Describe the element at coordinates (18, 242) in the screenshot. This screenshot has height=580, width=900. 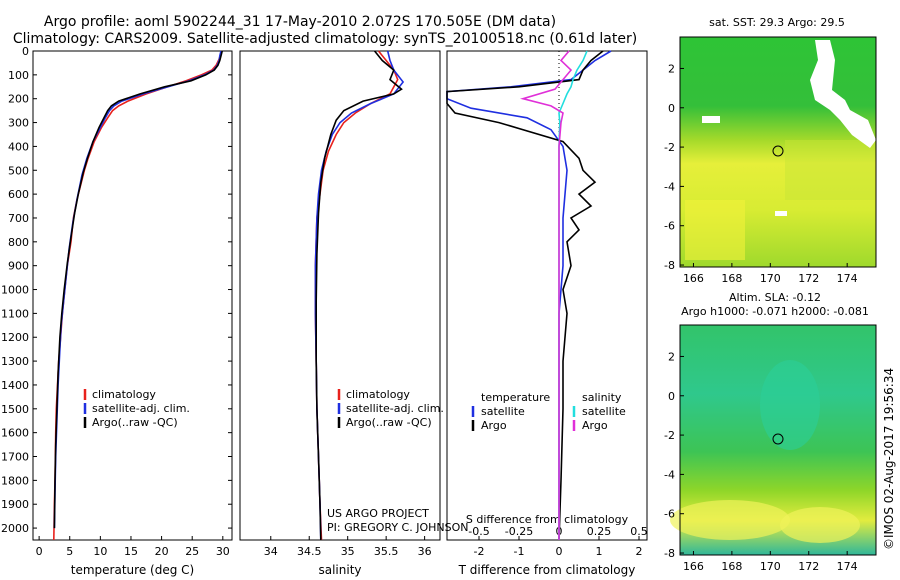
I see `y-tick-label: 800` at that location.